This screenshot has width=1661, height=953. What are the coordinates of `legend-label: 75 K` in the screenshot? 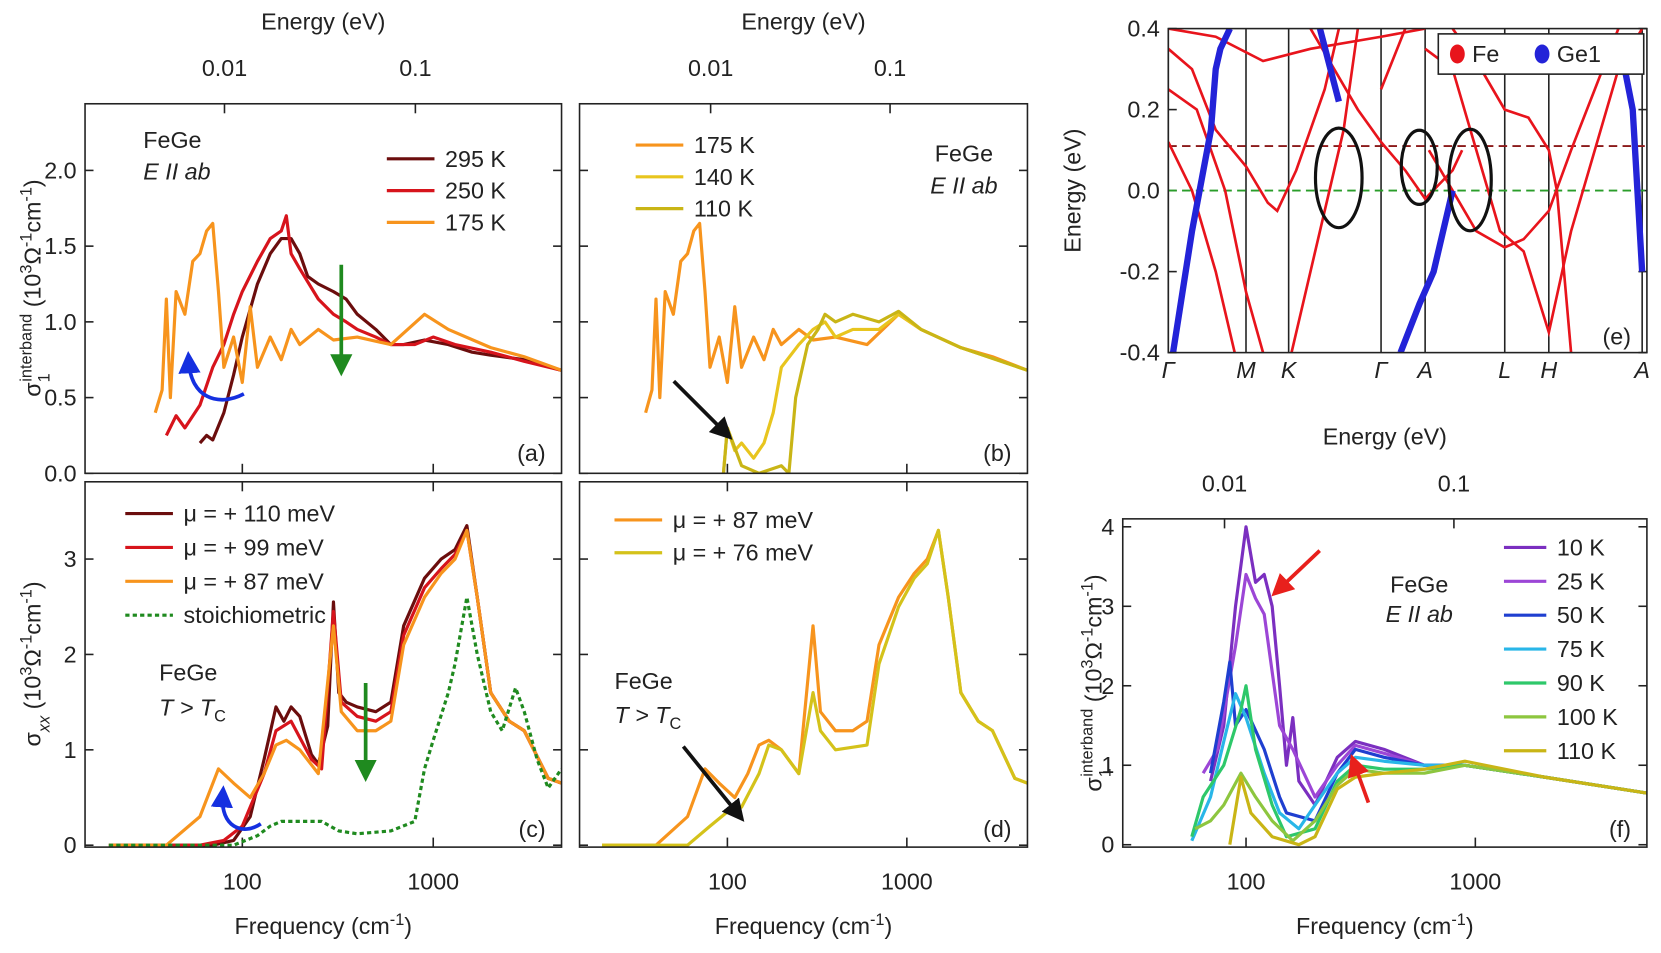 It's located at (1581, 649).